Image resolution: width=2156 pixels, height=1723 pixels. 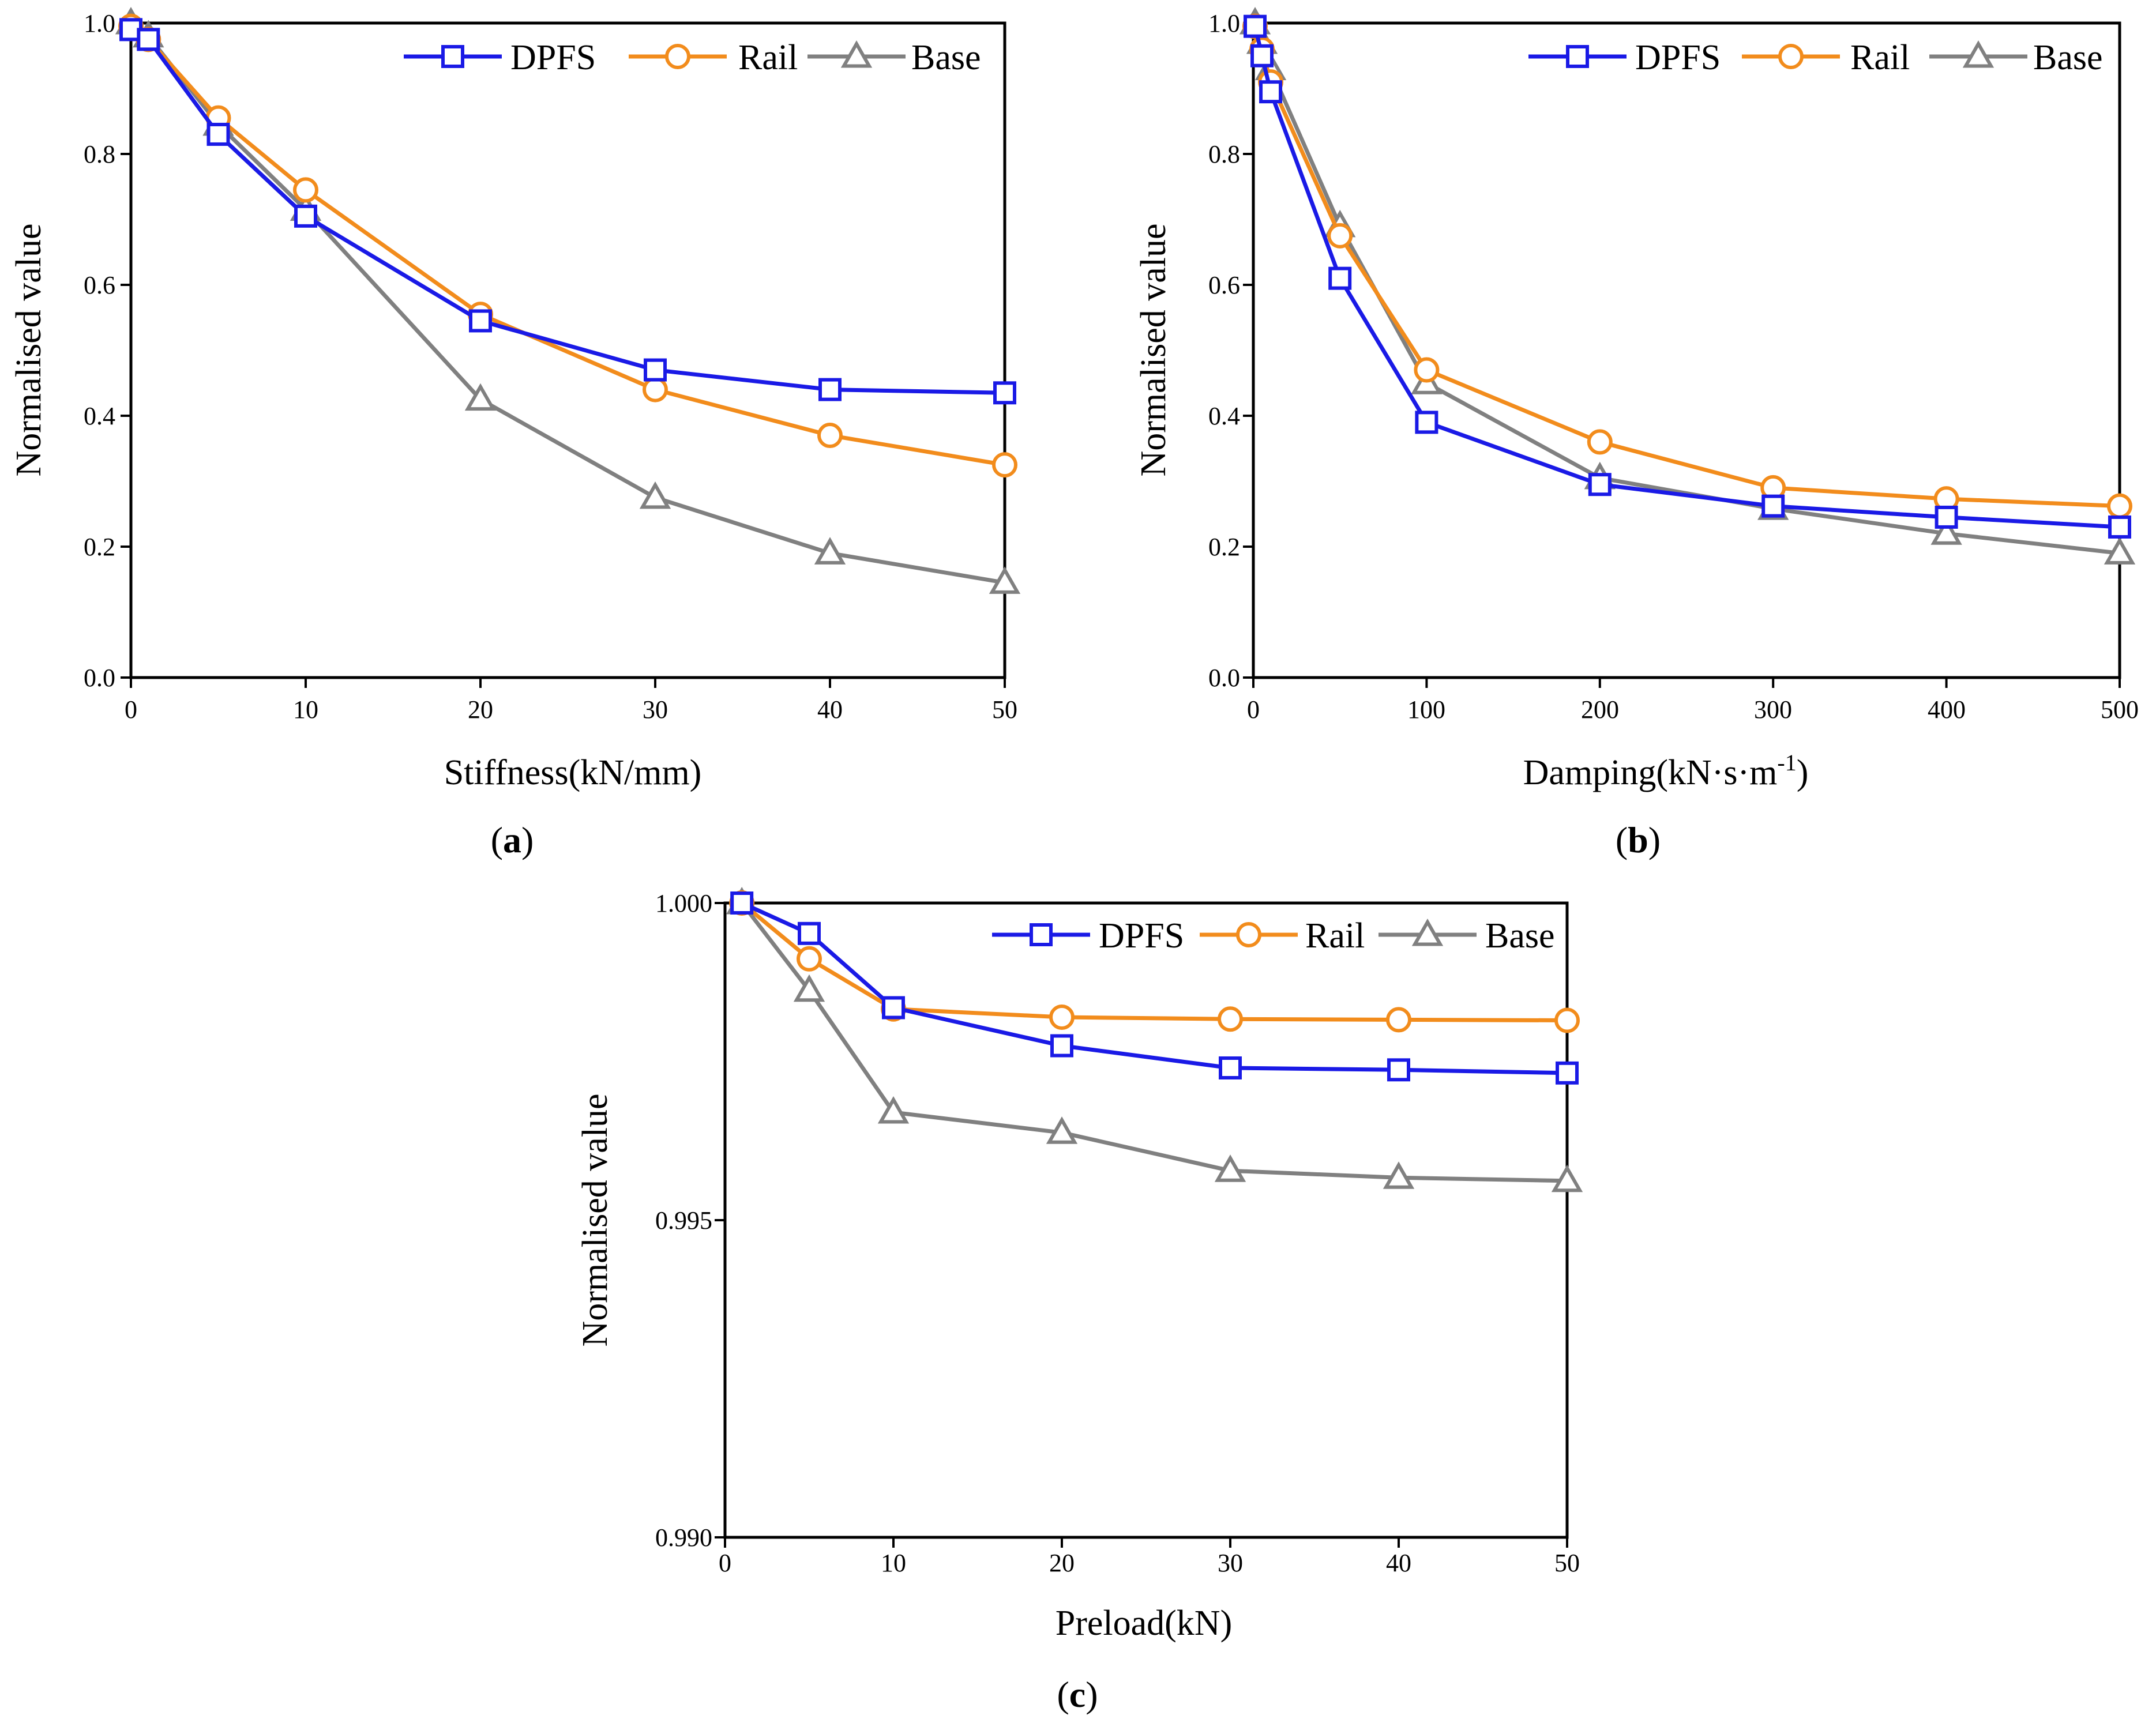 What do you see at coordinates (1149, 1563) in the screenshot?
I see `x-tick-labels-c: 0 10 20 30 40 50` at bounding box center [1149, 1563].